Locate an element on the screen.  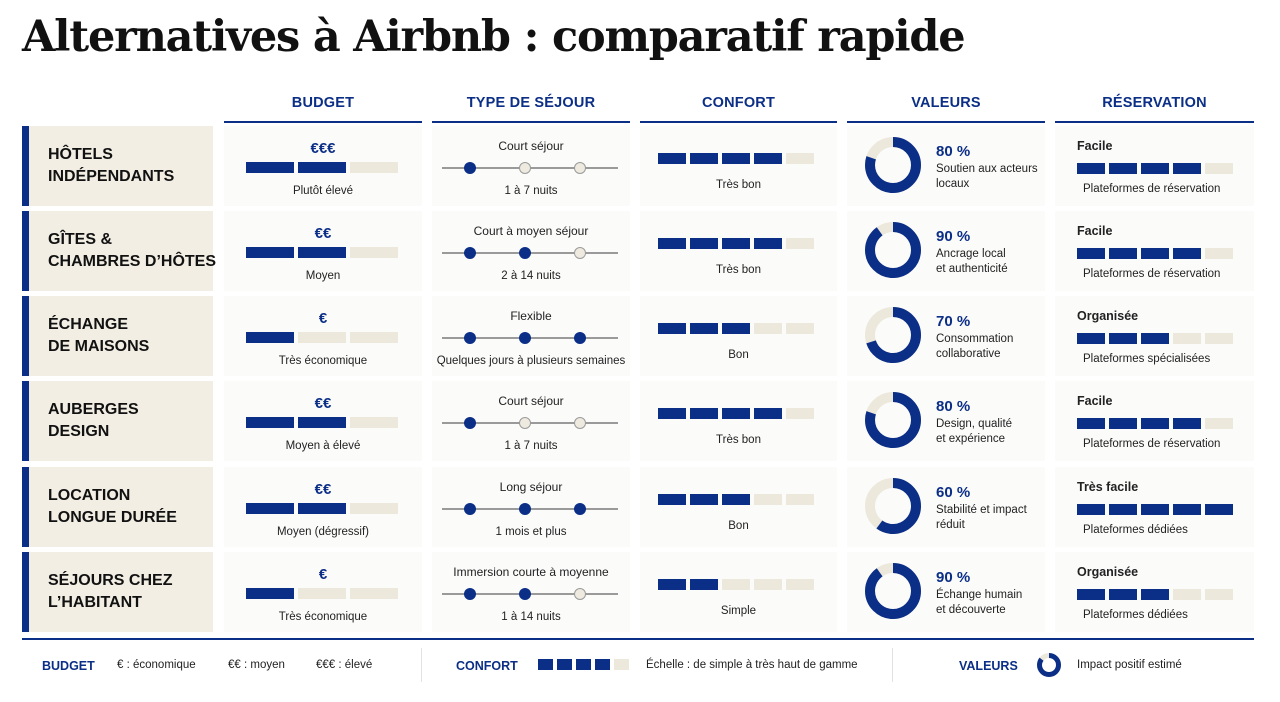
stay-duration: 1 à 14 nuits is located at coordinates (531, 617).